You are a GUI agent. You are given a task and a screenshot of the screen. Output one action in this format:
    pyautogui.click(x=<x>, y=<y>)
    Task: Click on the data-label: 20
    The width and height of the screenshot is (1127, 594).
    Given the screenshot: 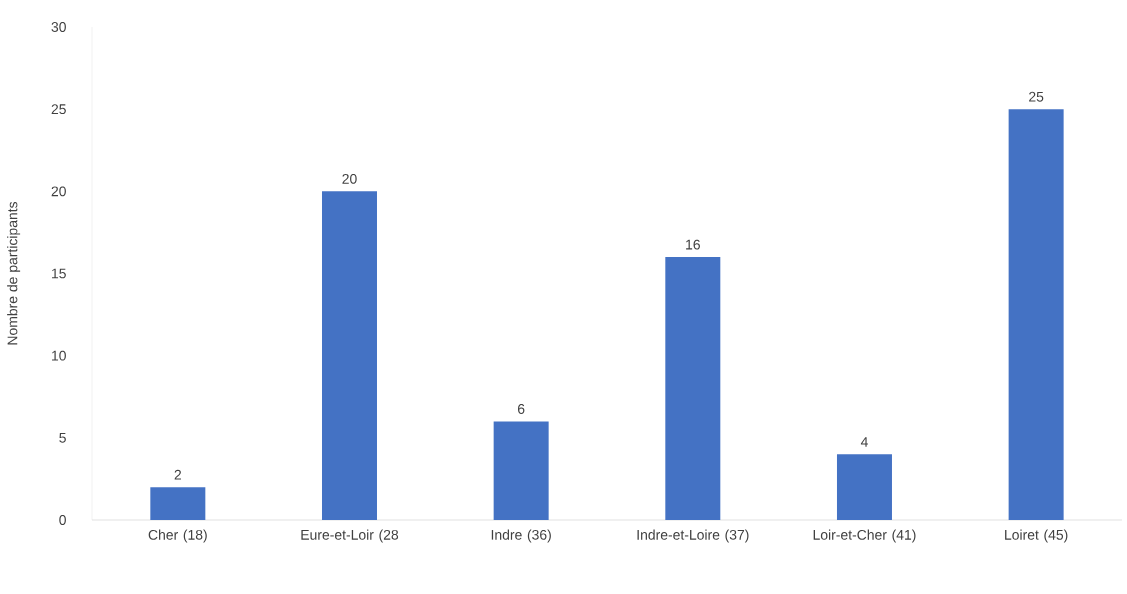 What is the action you would take?
    pyautogui.click(x=349, y=178)
    